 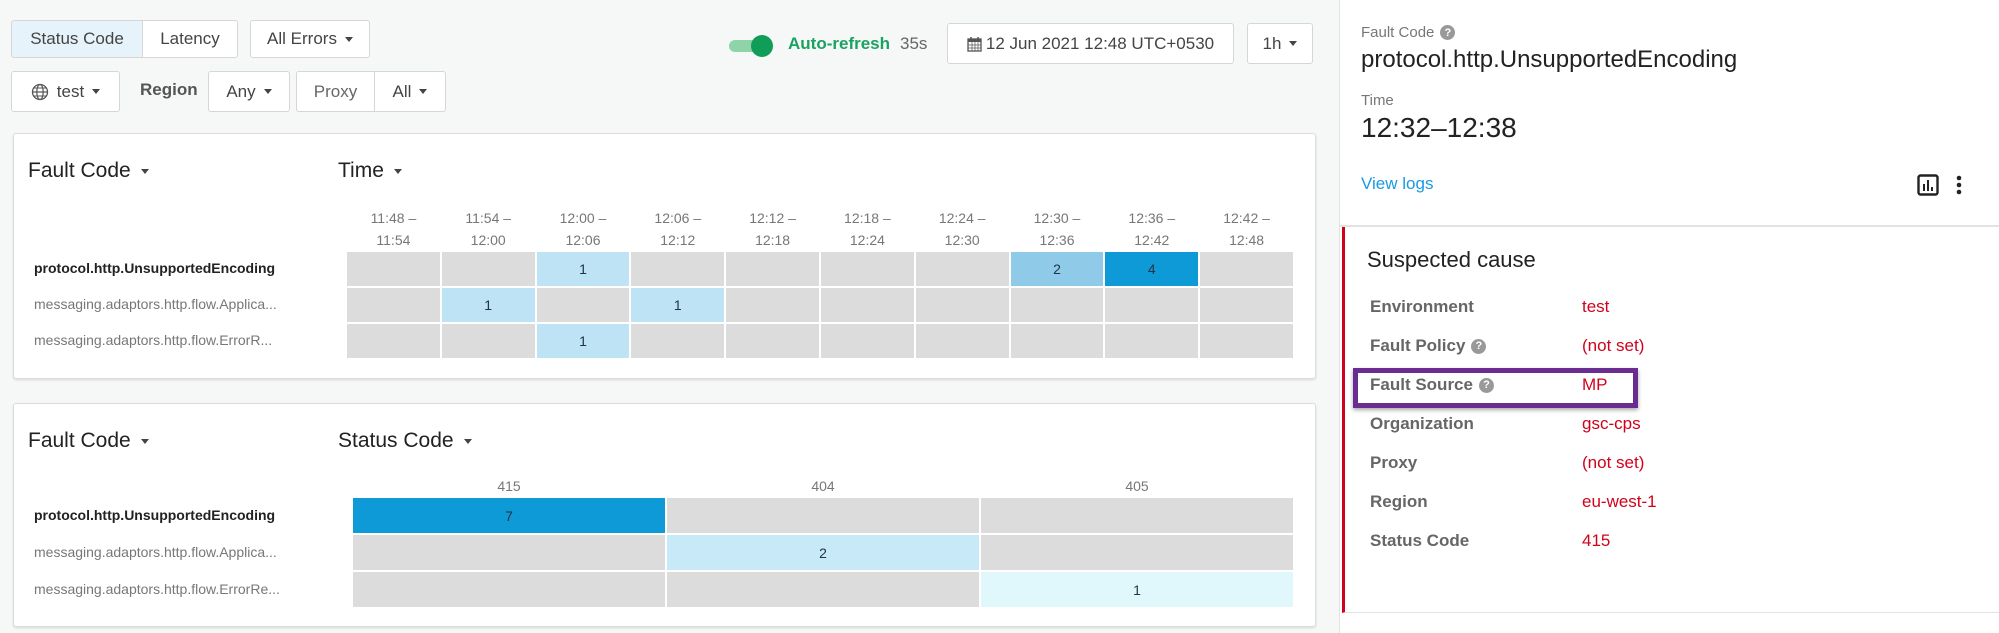 What do you see at coordinates (772, 218) in the screenshot?
I see `column-header: 12:12 –` at bounding box center [772, 218].